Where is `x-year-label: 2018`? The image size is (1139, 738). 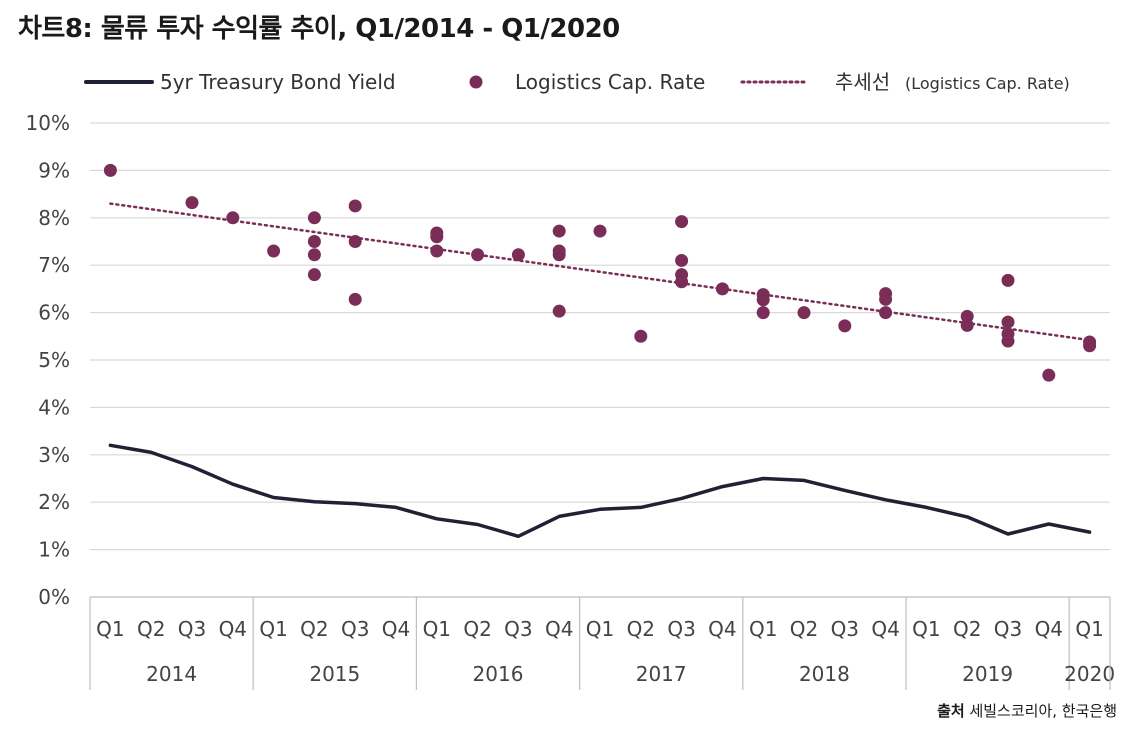 x-year-label: 2018 is located at coordinates (824, 674).